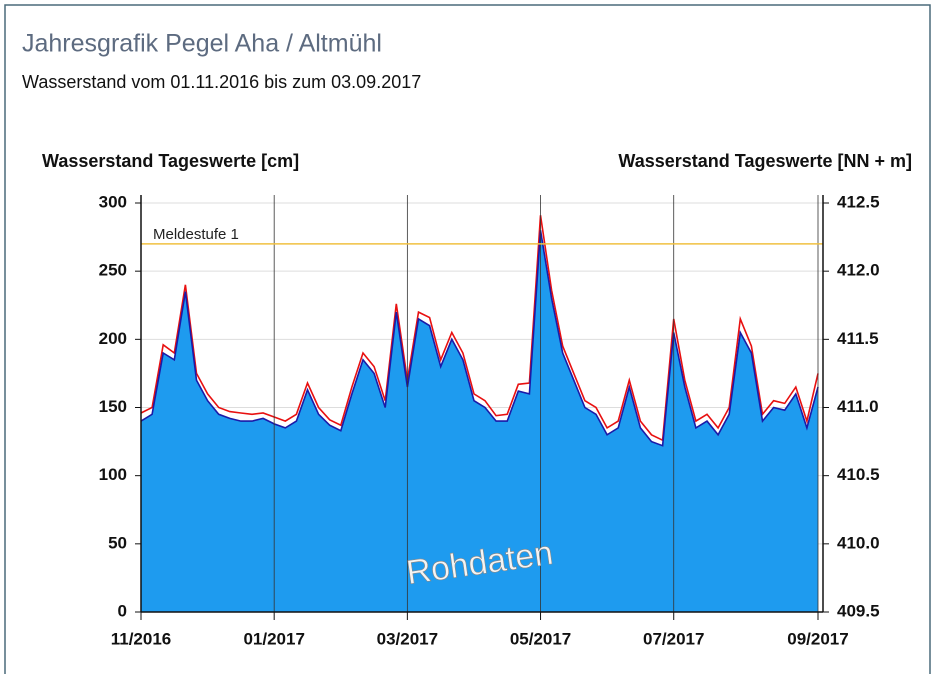  What do you see at coordinates (858, 474) in the screenshot?
I see `y2-tick-label: 410.5` at bounding box center [858, 474].